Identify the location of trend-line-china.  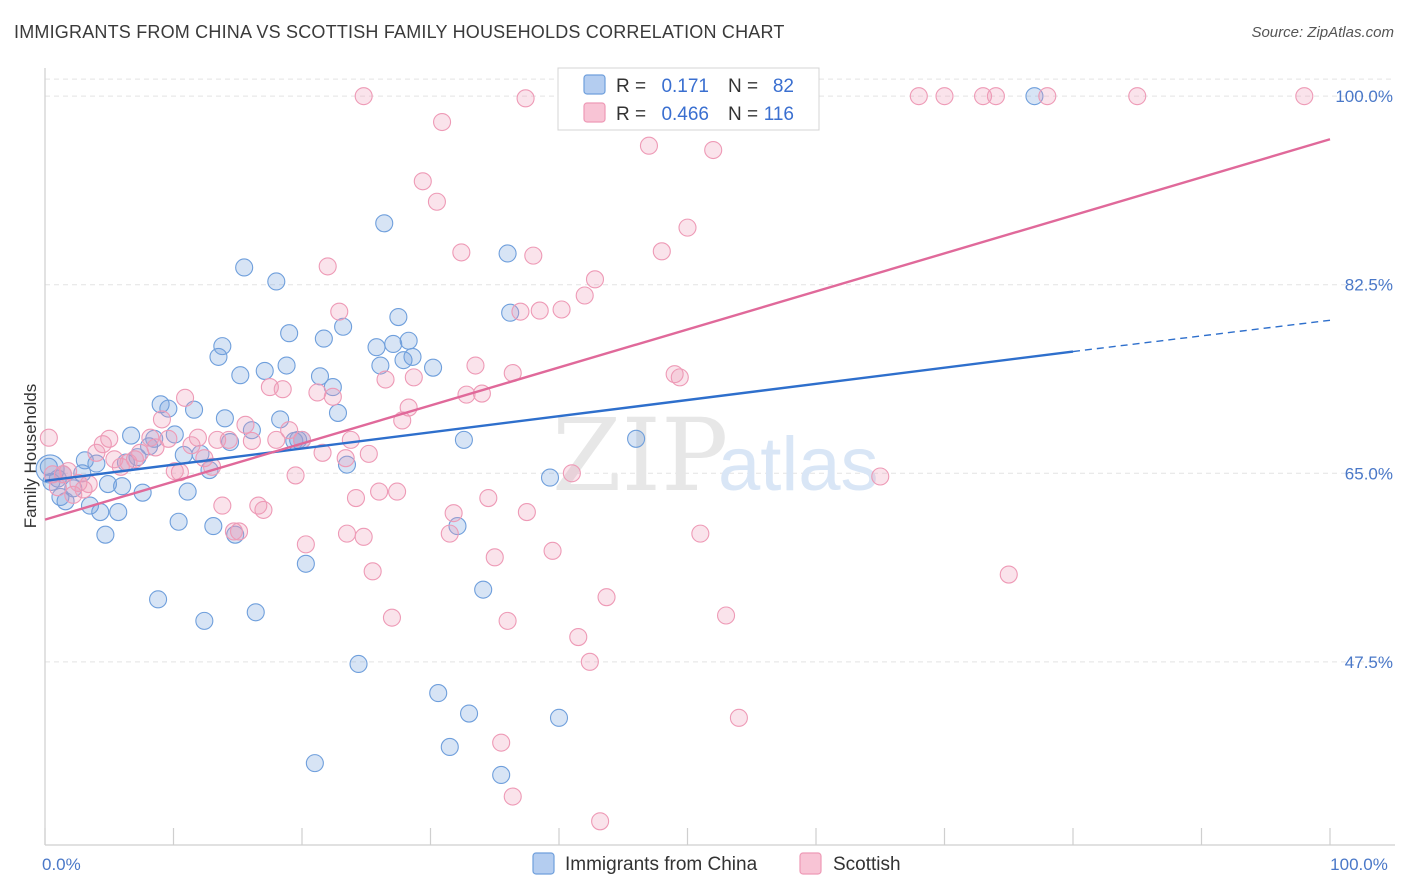
(559, 416).